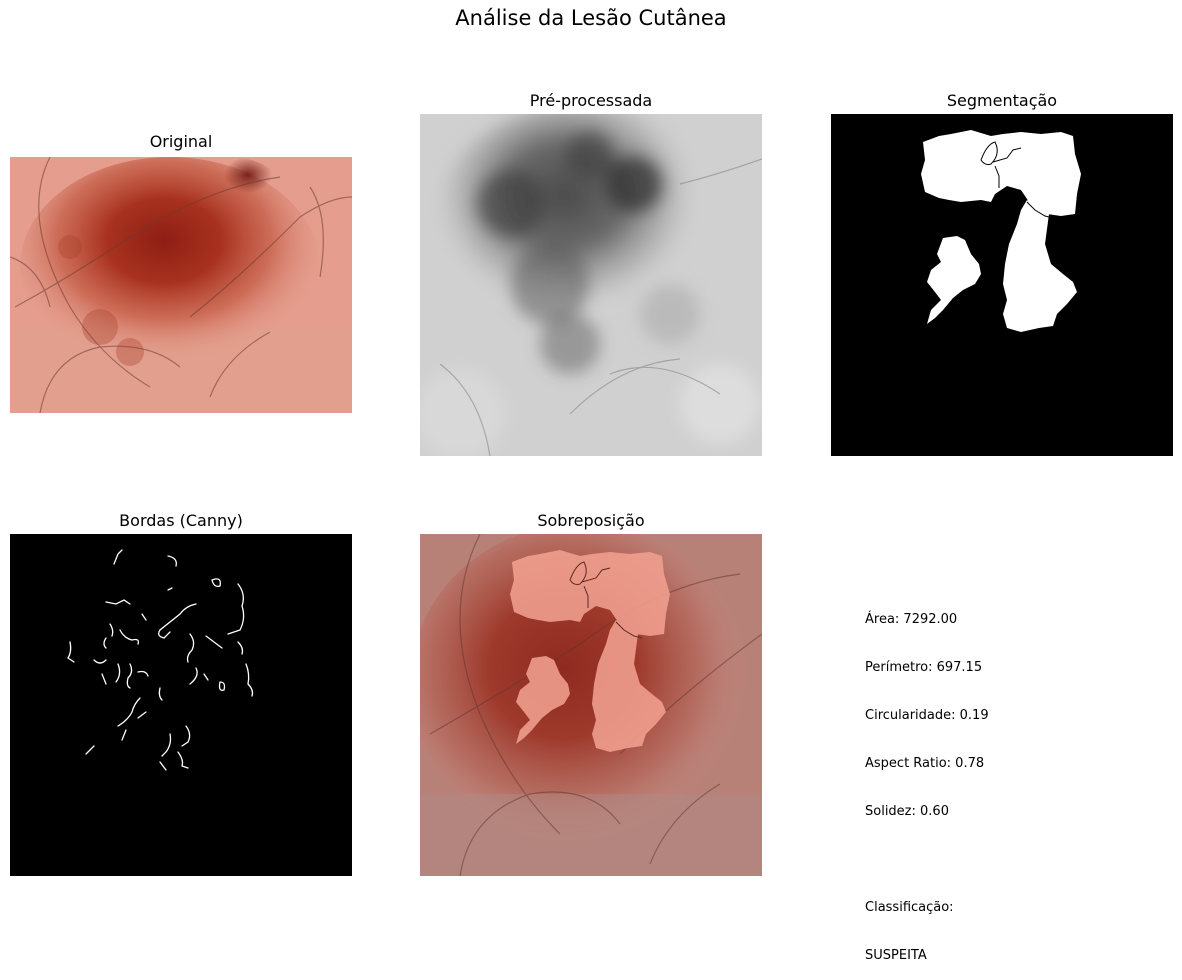 The height and width of the screenshot is (980, 1182). I want to click on original-image, so click(181, 285).